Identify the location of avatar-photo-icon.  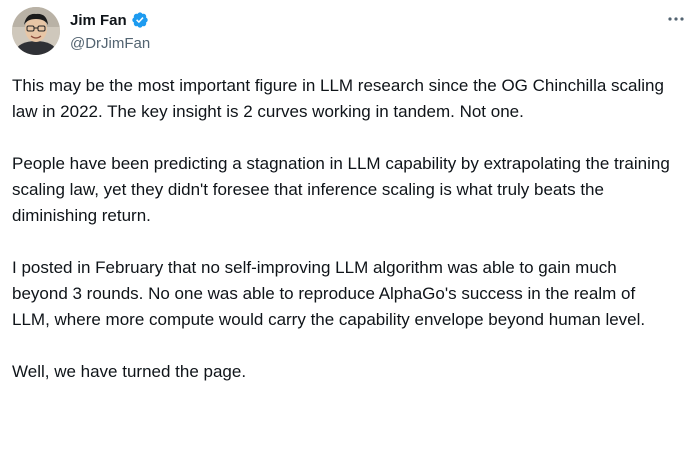
(36, 31).